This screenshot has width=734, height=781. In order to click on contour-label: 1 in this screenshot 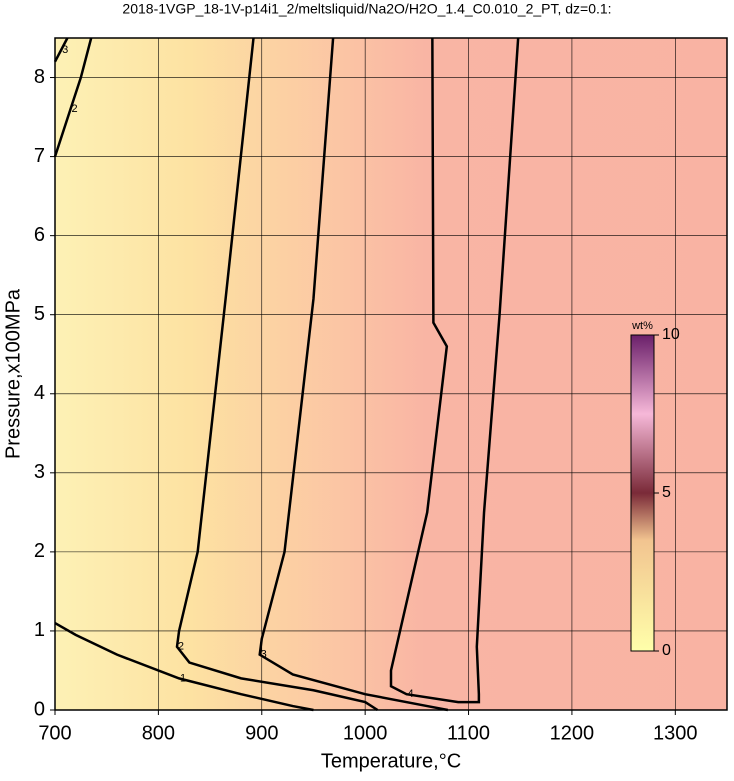, I will do `click(183, 678)`.